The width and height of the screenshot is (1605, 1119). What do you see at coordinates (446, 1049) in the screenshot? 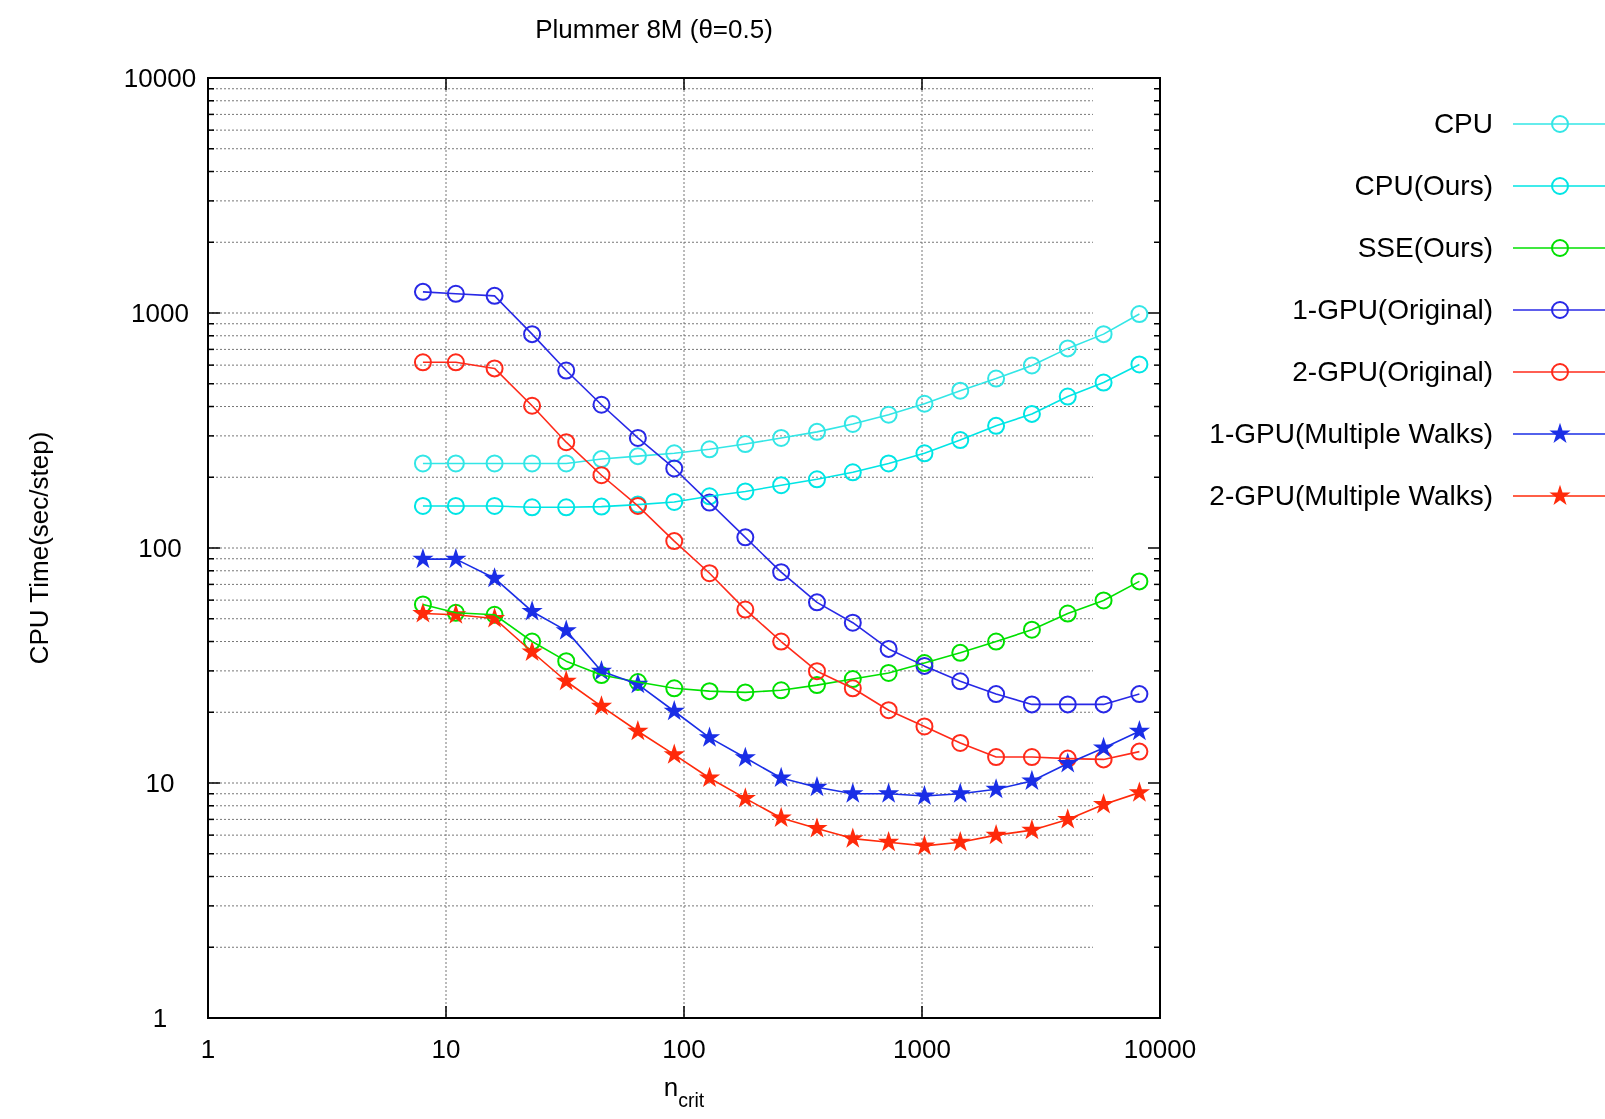
I see `x-tick-label: 10` at bounding box center [446, 1049].